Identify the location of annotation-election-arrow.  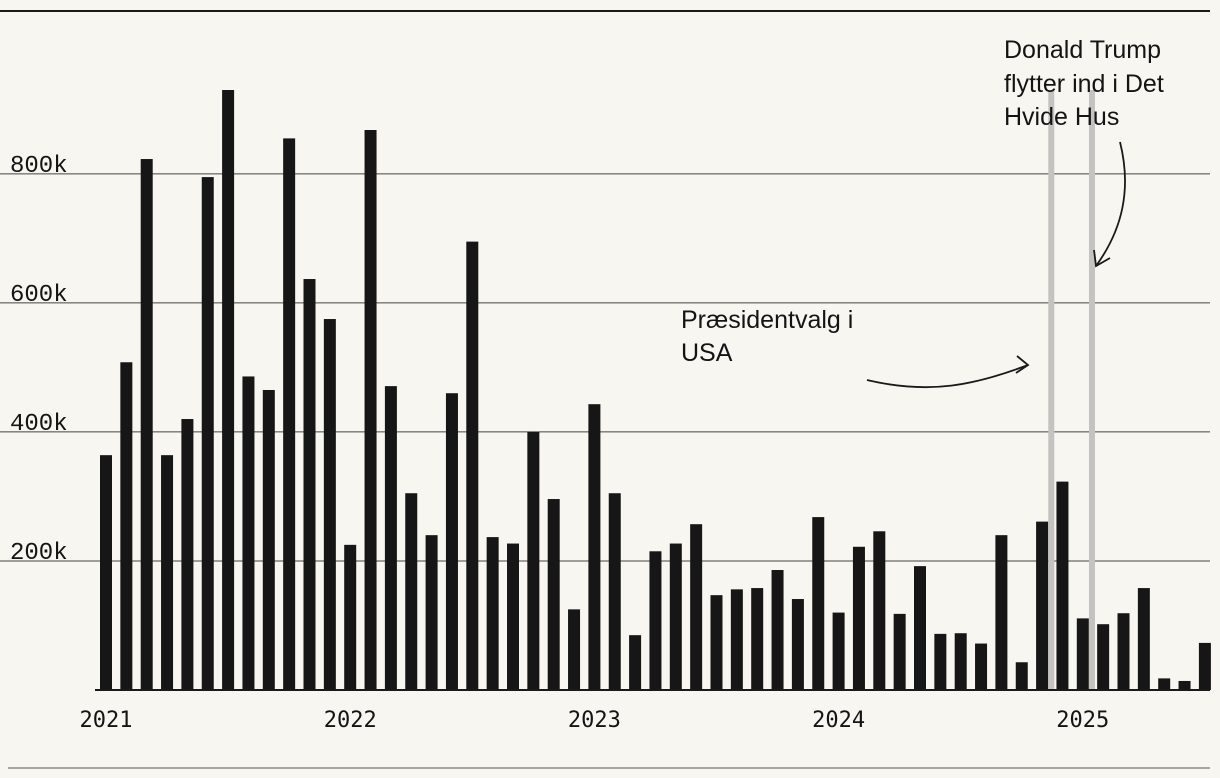
(947, 376).